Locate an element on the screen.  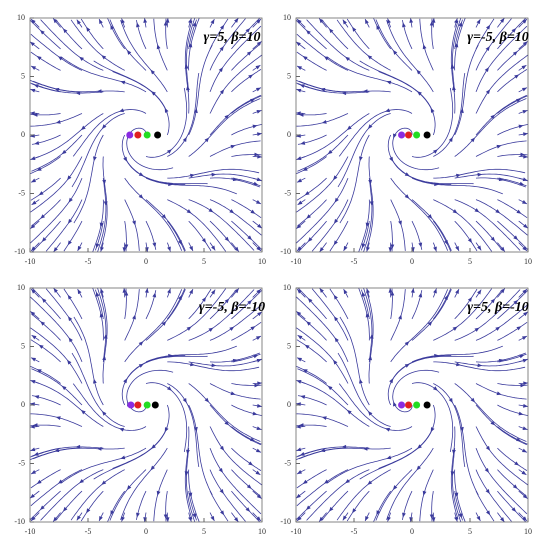
annotation: γ=-5, β=10 is located at coordinates (498, 37).